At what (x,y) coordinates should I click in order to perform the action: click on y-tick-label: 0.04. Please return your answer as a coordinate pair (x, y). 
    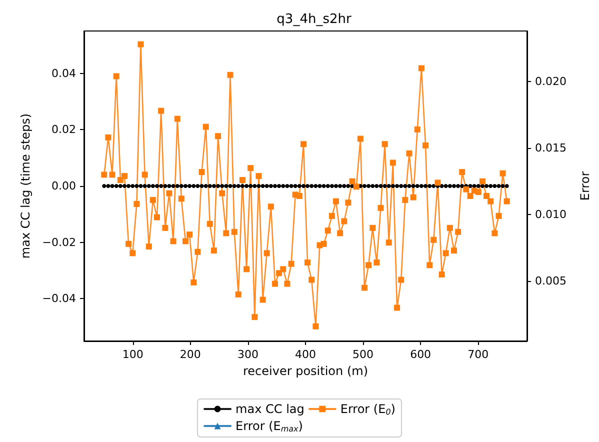
    Looking at the image, I should click on (64, 73).